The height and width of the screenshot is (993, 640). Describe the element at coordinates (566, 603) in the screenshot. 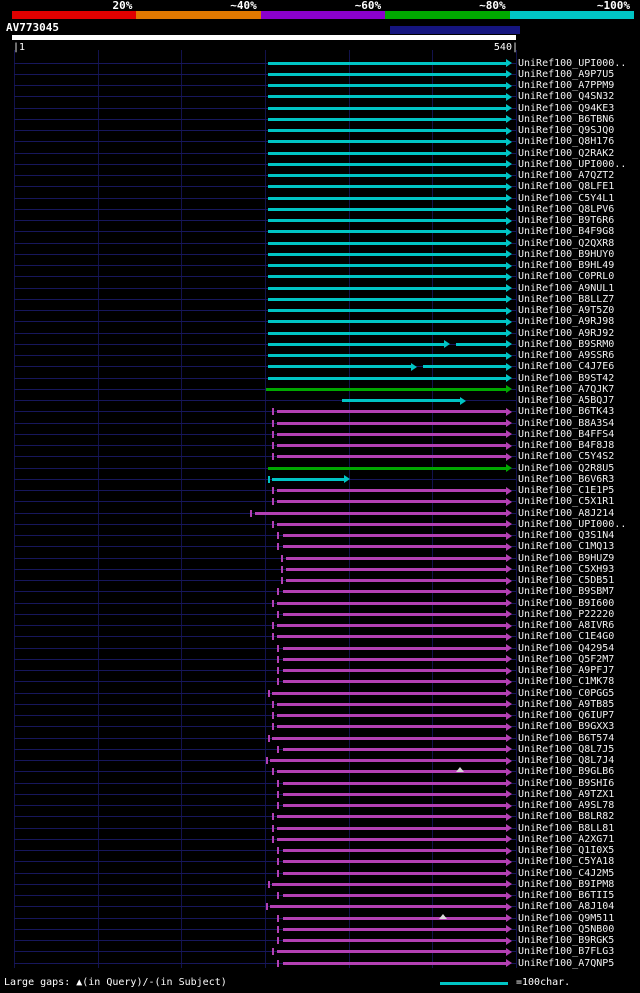

I see `hit-label: UniRef100_B9I600` at that location.